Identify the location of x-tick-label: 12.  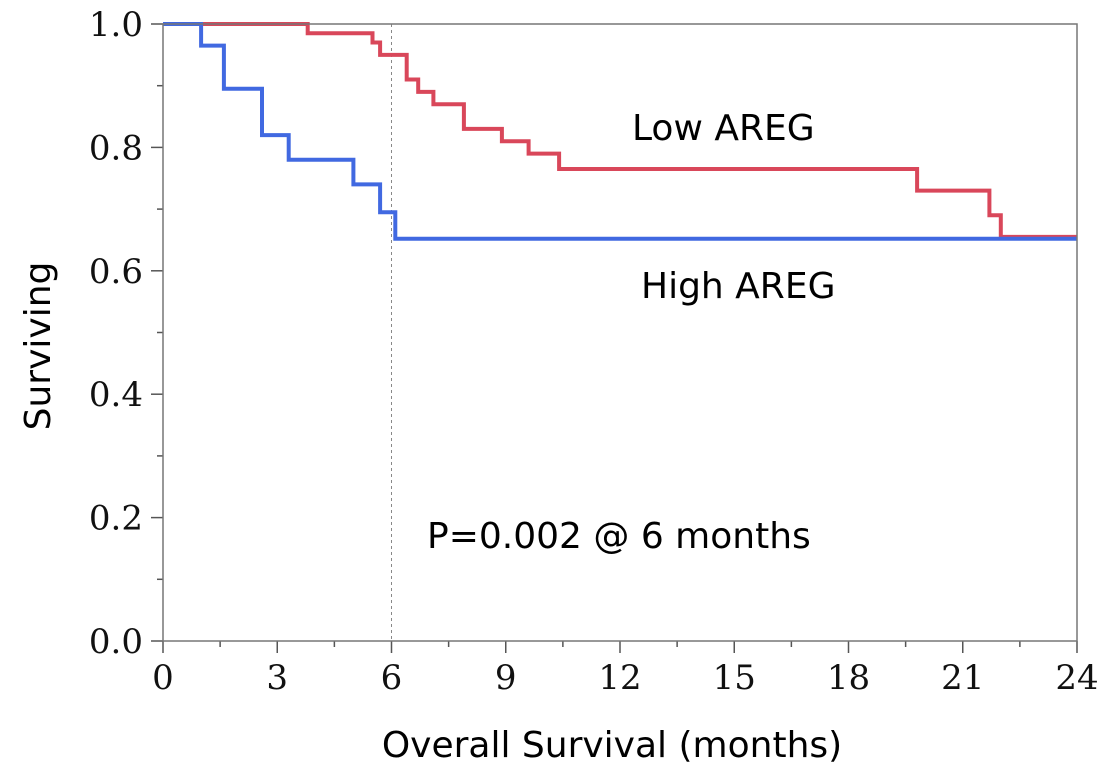
(619, 678).